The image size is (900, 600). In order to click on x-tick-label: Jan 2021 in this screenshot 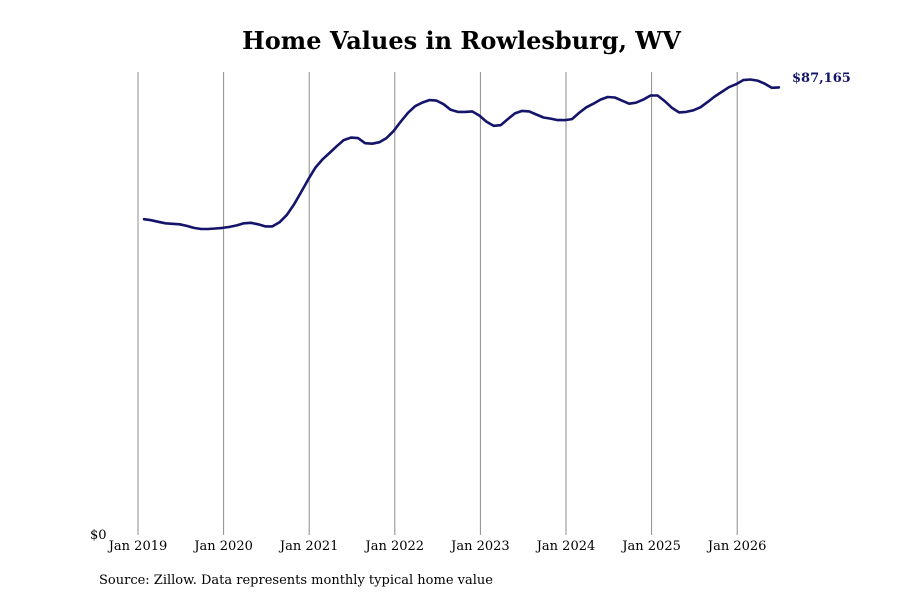, I will do `click(308, 546)`.